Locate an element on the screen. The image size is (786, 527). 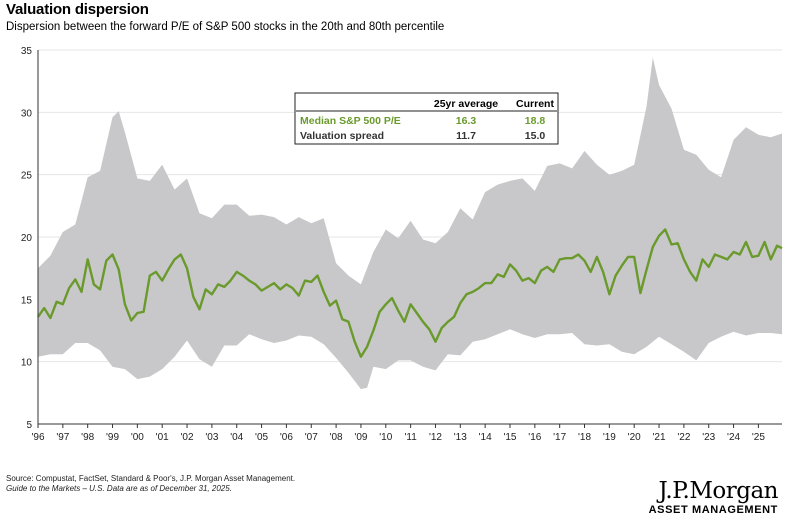
x-tick-label: '09 is located at coordinates (360, 437).